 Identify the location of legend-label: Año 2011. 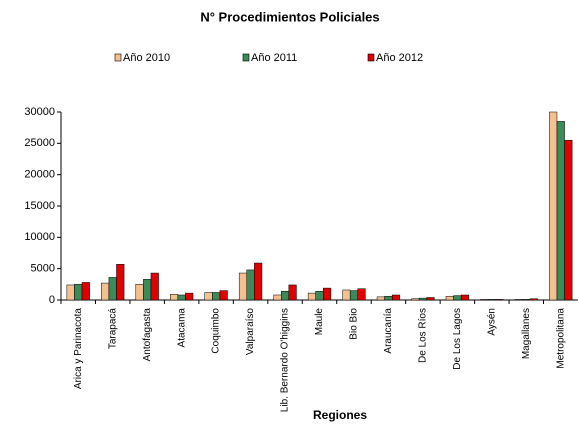
(274, 58).